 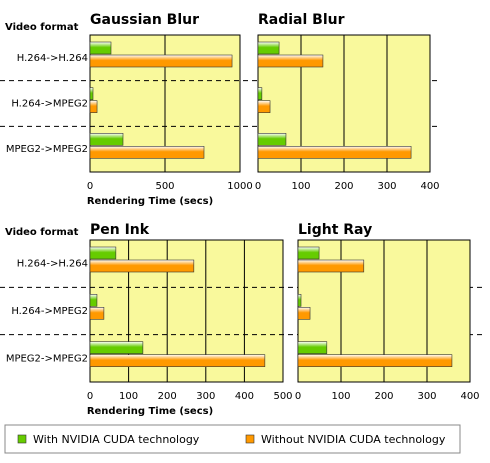 I want to click on chart-title: Pen Ink, so click(x=120, y=230).